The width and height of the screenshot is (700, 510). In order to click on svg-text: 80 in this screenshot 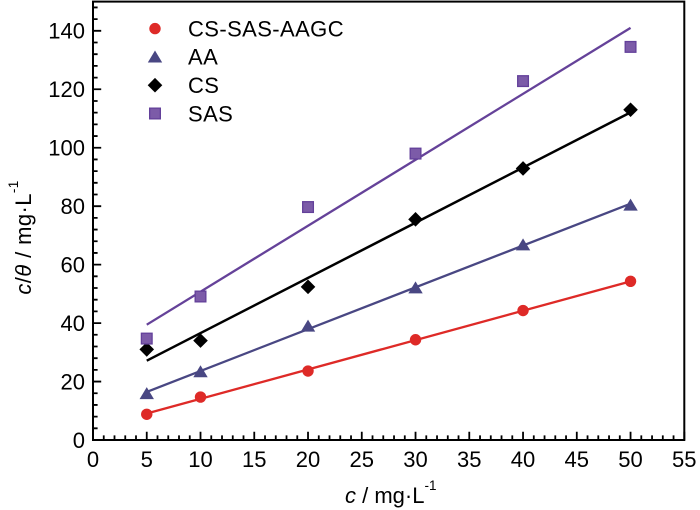, I will do `click(73, 206)`.